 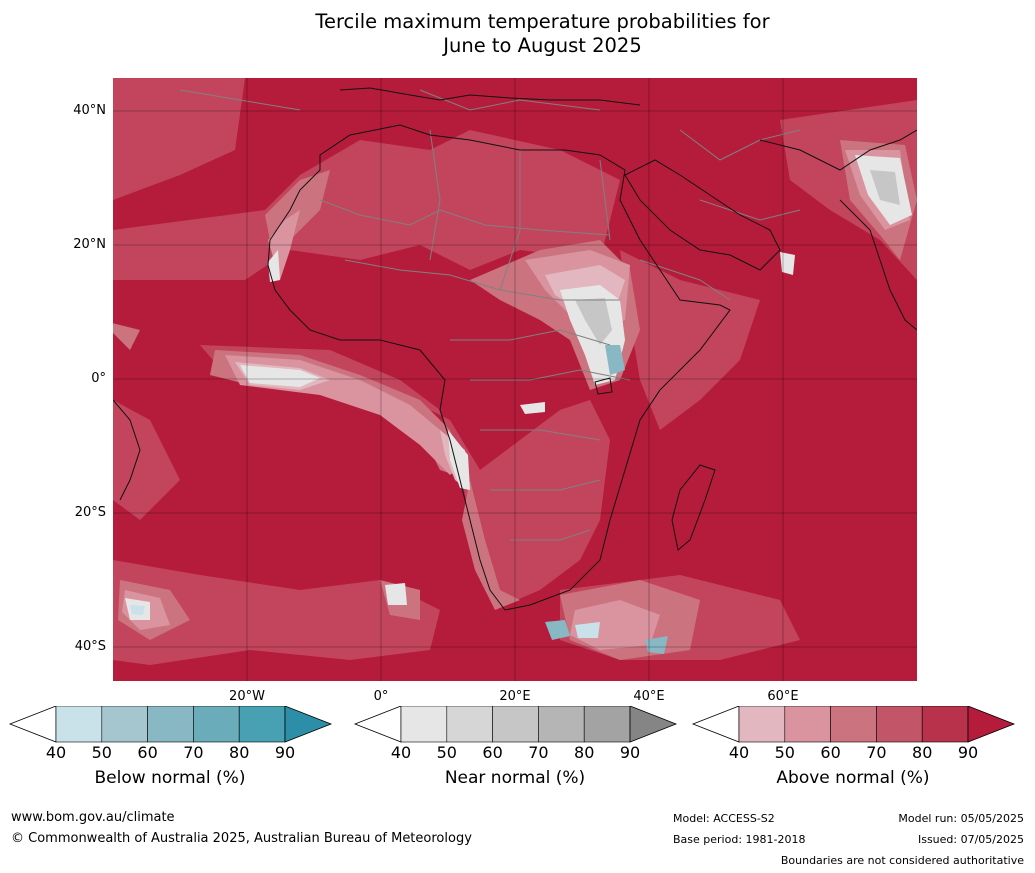 What do you see at coordinates (515, 696) in the screenshot?
I see `lon-label-20e: 20°E` at bounding box center [515, 696].